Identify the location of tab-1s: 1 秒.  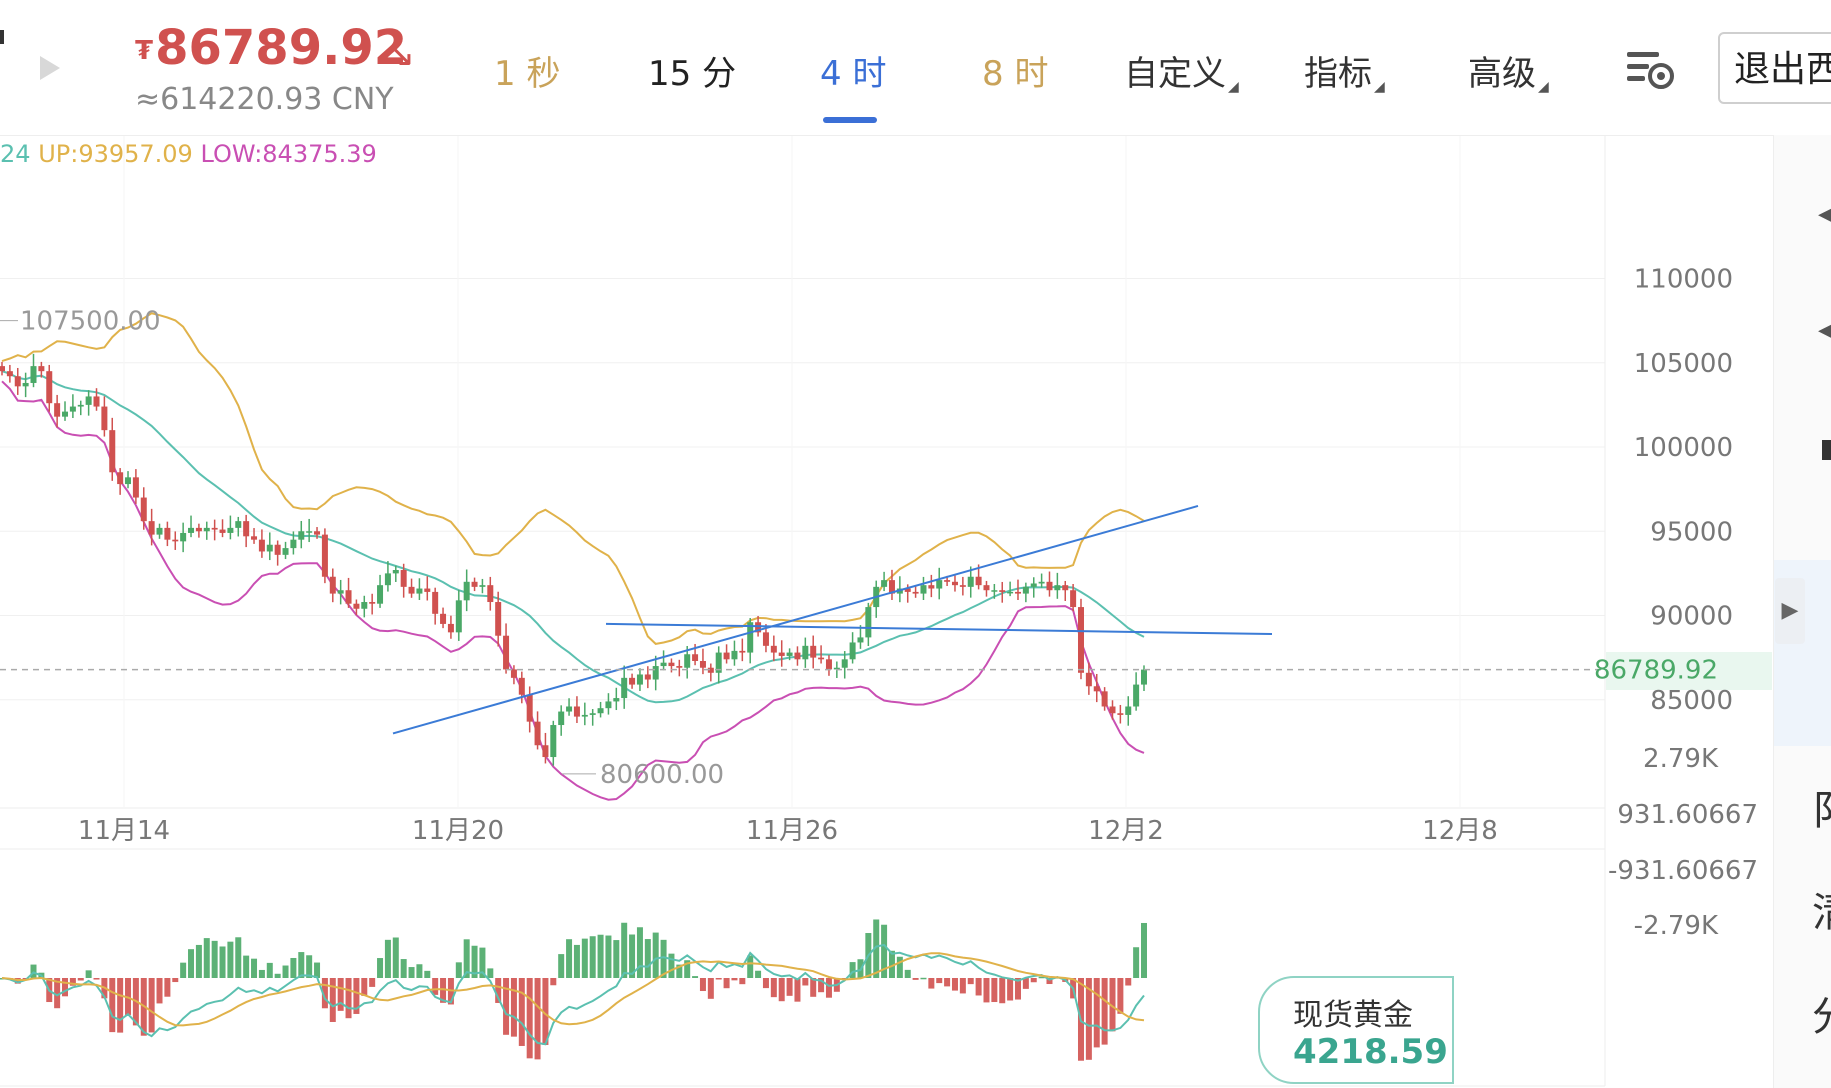
(527, 74).